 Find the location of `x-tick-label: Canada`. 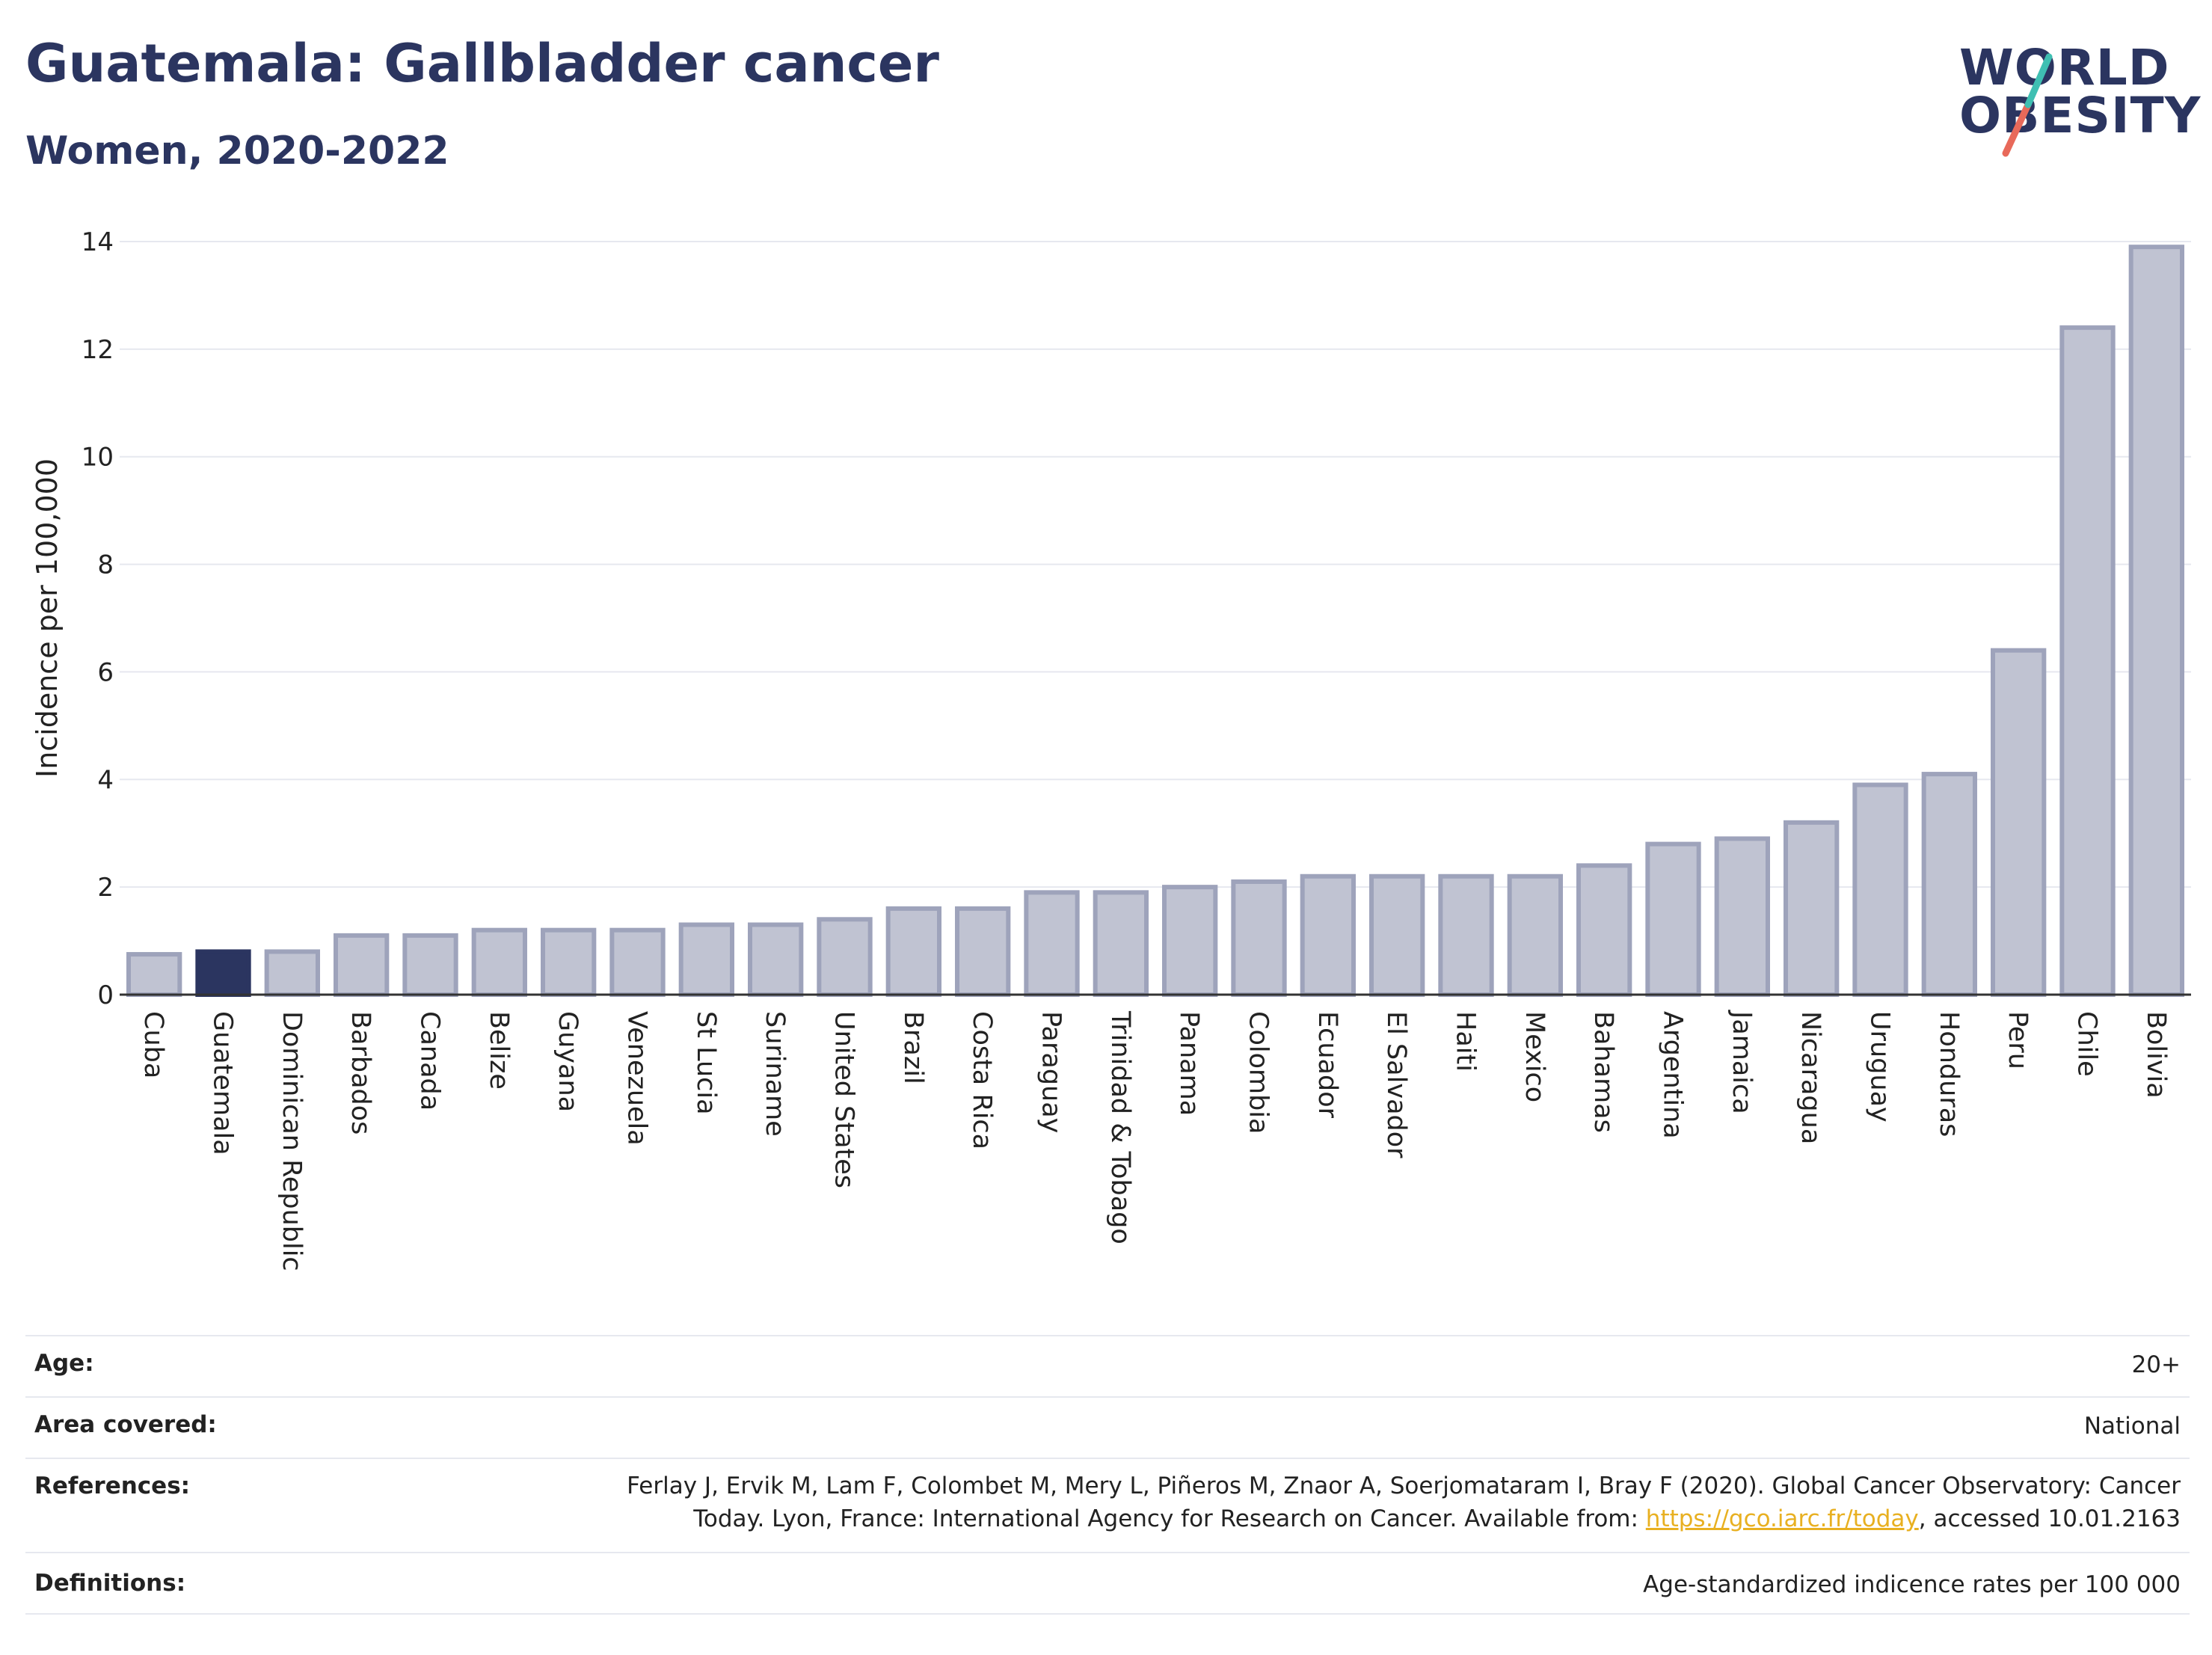

x-tick-label: Canada is located at coordinates (430, 1061).